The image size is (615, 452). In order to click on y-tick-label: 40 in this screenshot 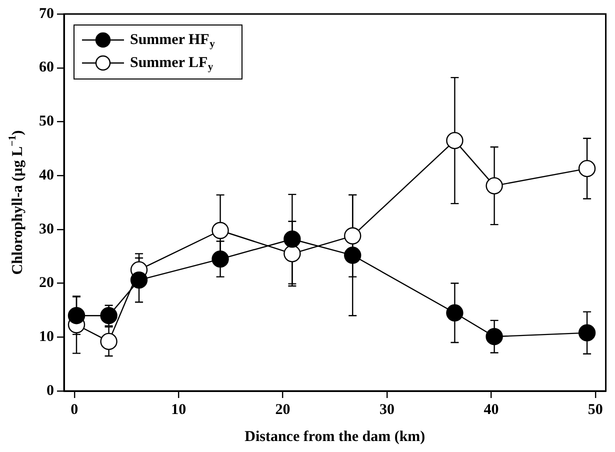, I will do `click(46, 175)`.